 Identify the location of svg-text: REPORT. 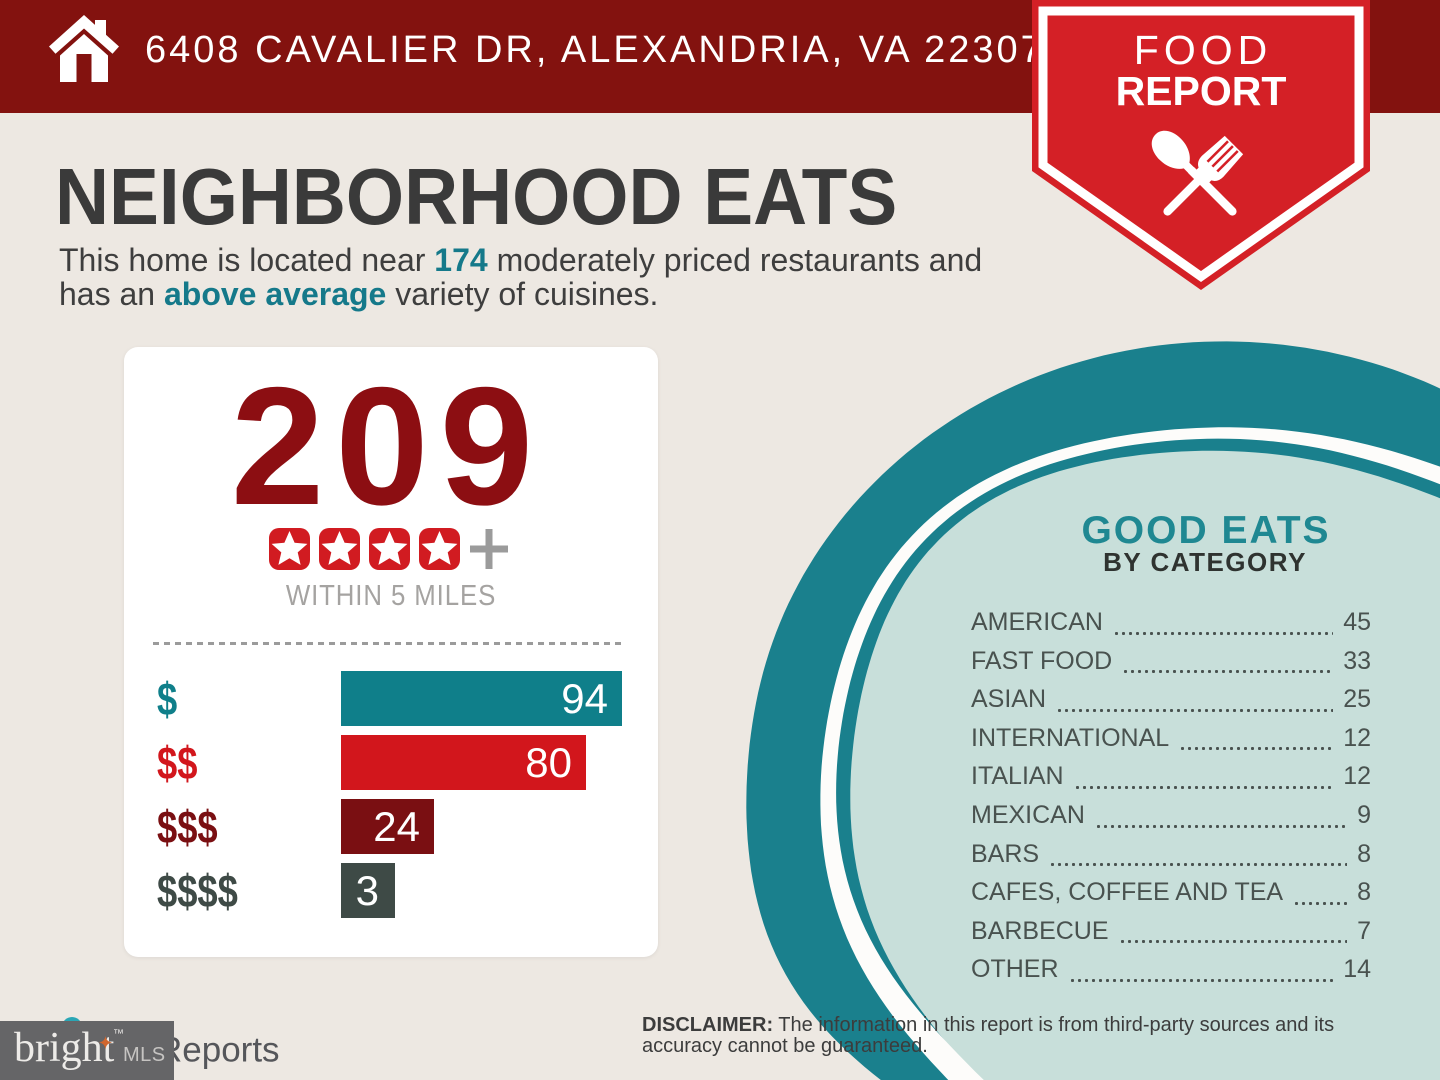
(1201, 91).